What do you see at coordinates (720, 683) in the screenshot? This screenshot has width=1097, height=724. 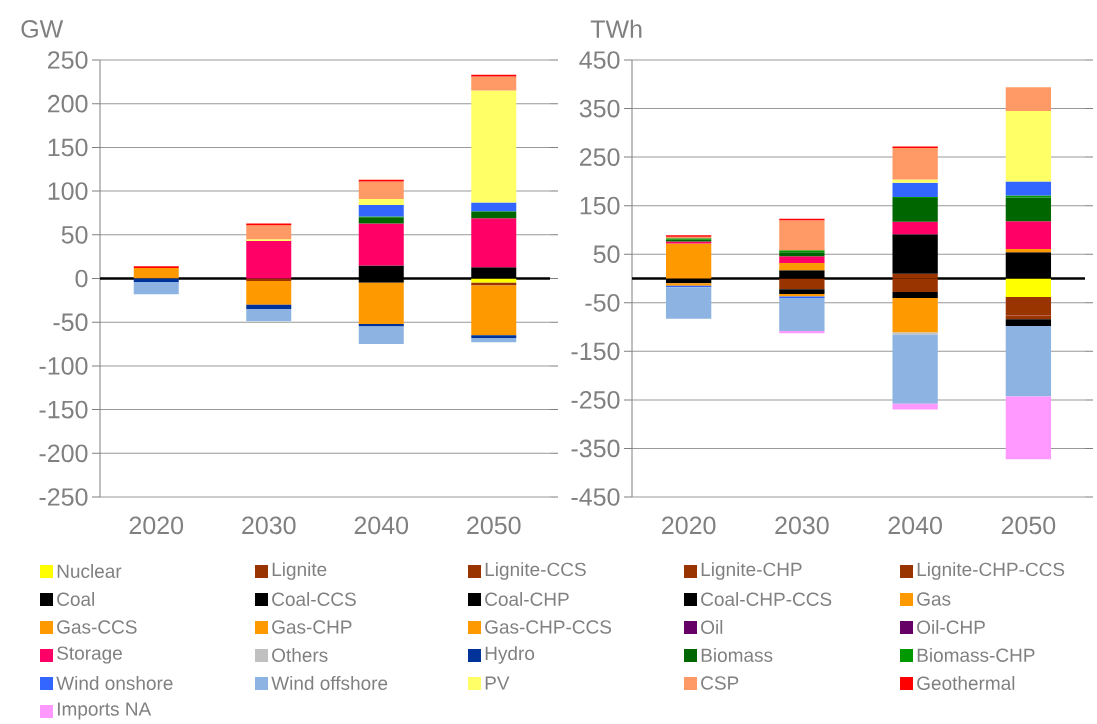 I see `legend-label: CSP` at bounding box center [720, 683].